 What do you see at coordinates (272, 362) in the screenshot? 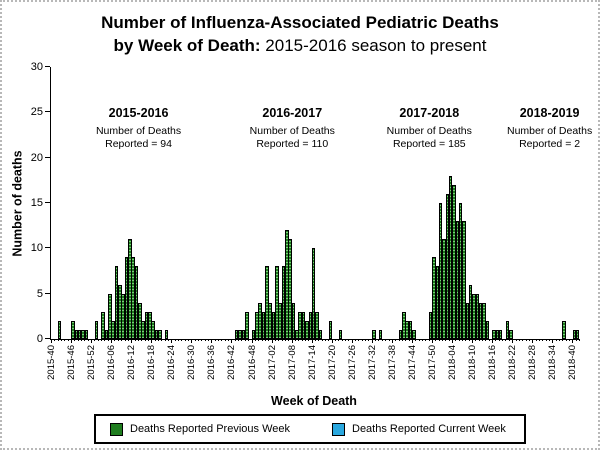
I see `x-axis-tick-label: 2017-02` at bounding box center [272, 362].